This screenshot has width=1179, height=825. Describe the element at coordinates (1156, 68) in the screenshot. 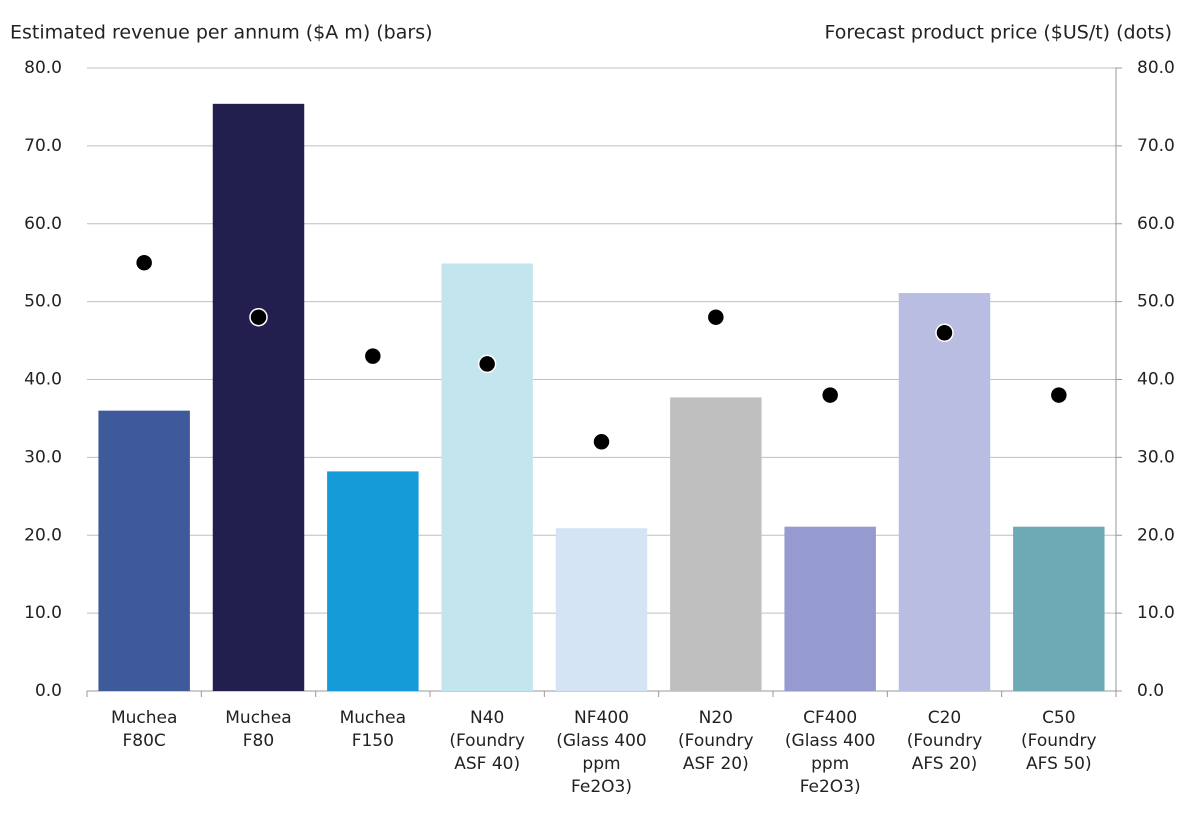

I see `y2-tick-label: 80.0` at that location.